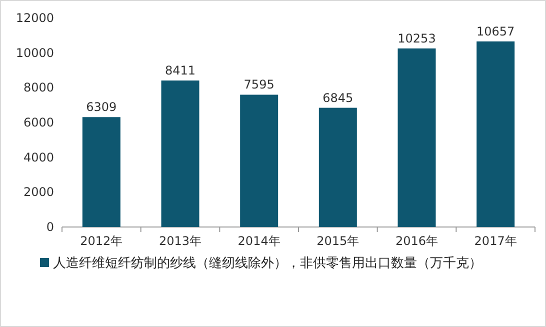  Describe the element at coordinates (495, 31) in the screenshot. I see `data-label: 10657` at that location.